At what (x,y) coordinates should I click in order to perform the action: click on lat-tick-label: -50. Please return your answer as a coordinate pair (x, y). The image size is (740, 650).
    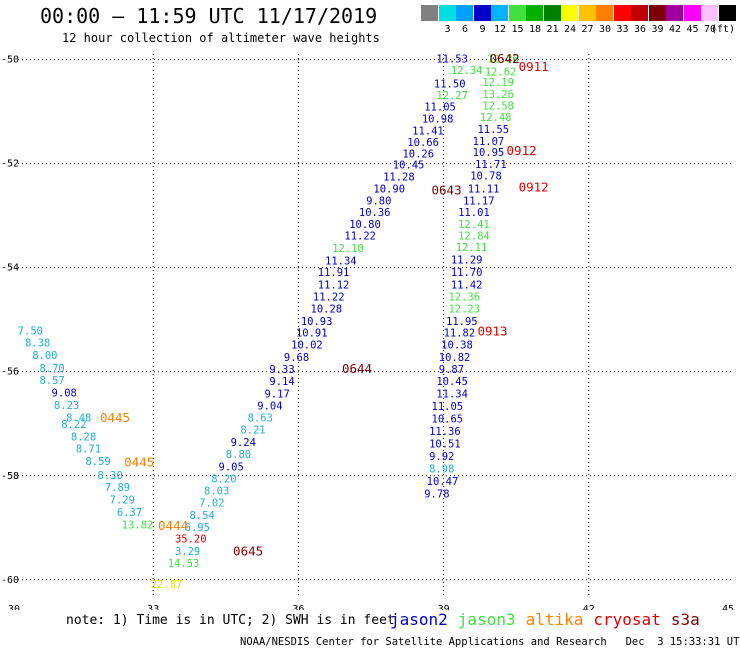
    Looking at the image, I should click on (10, 60).